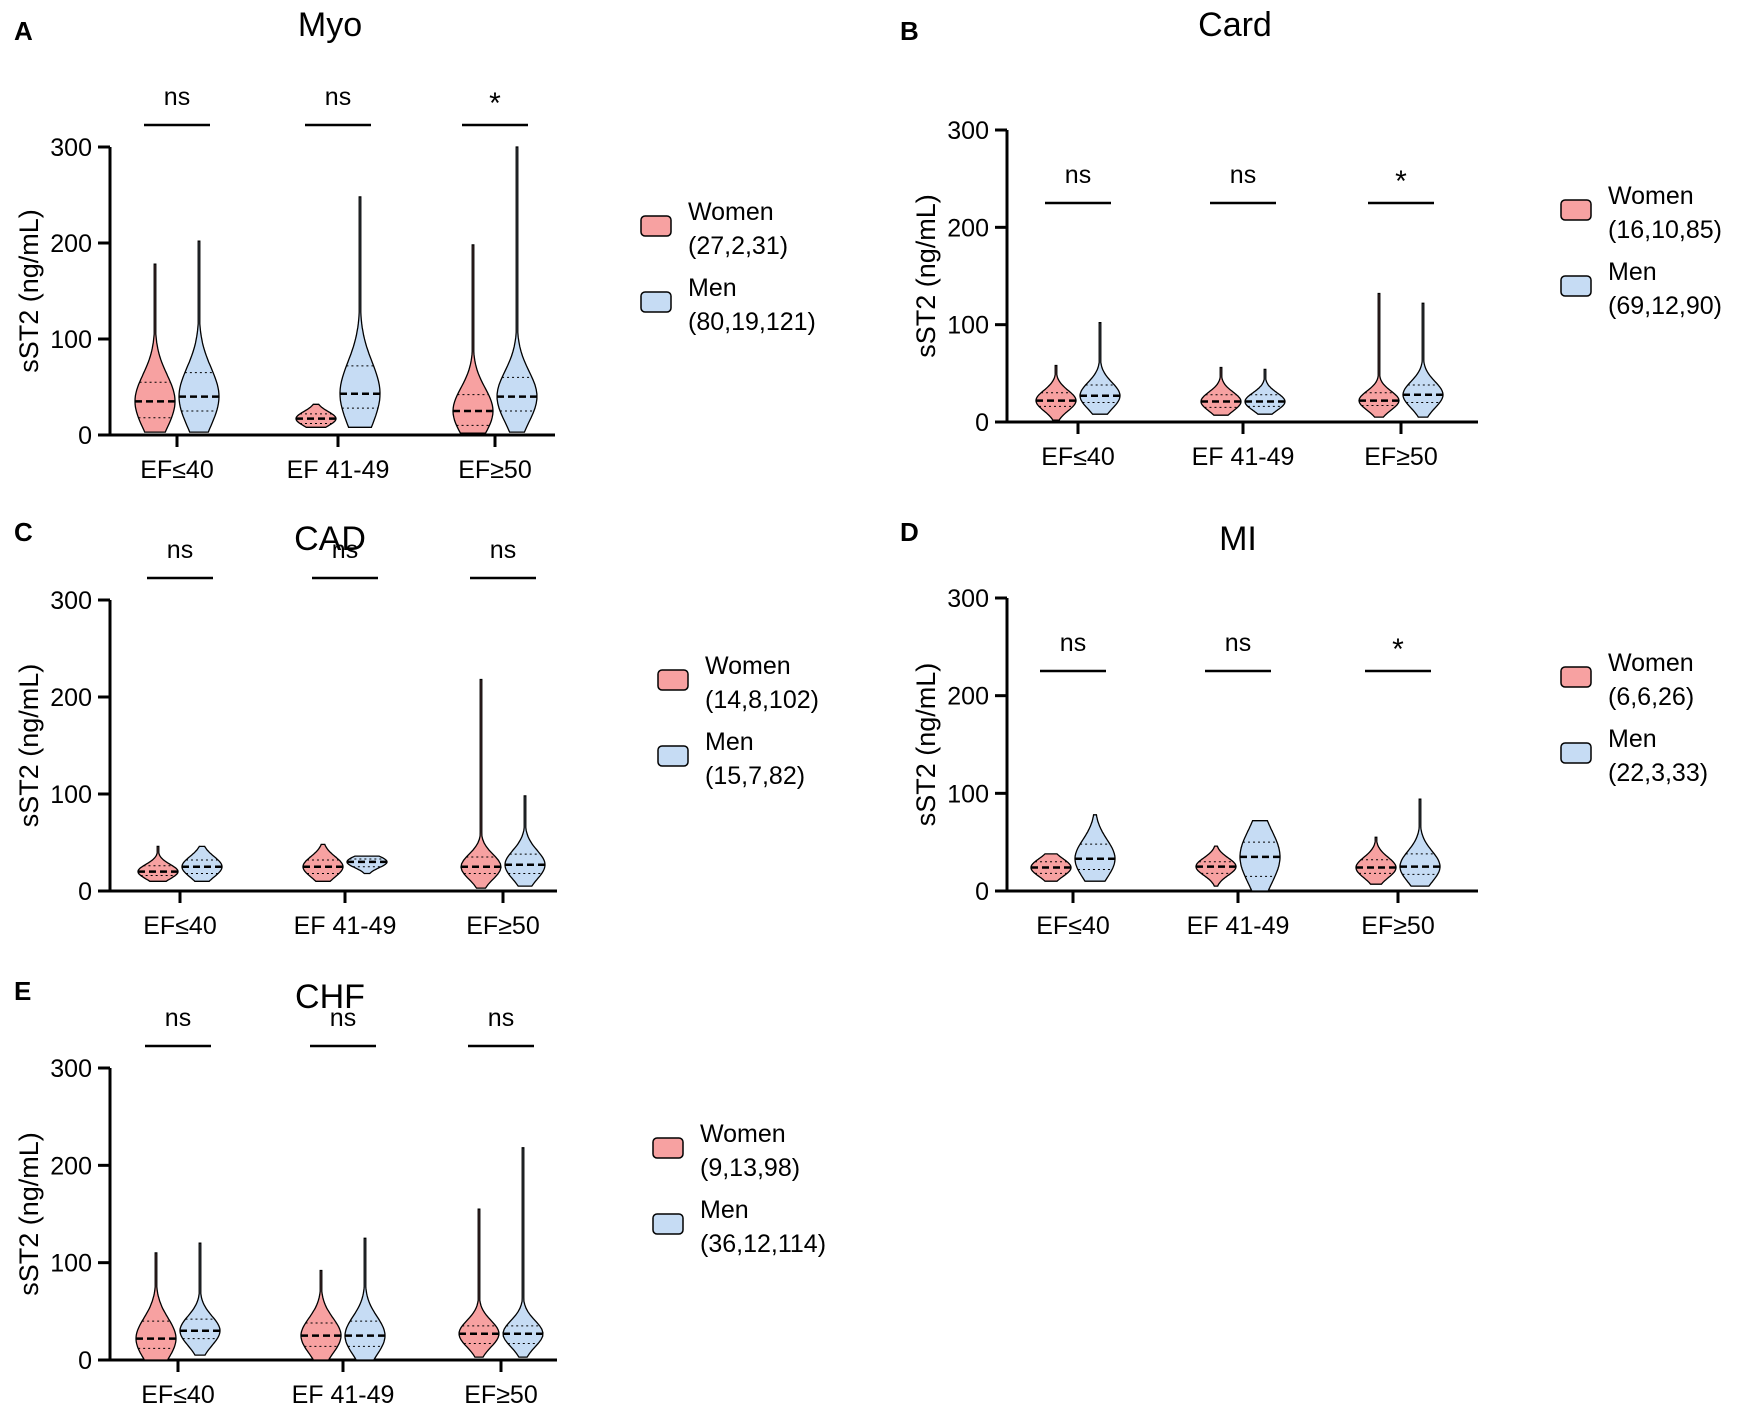 This screenshot has height=1415, width=1746. What do you see at coordinates (330, 25) in the screenshot?
I see `panel-title: Myo` at bounding box center [330, 25].